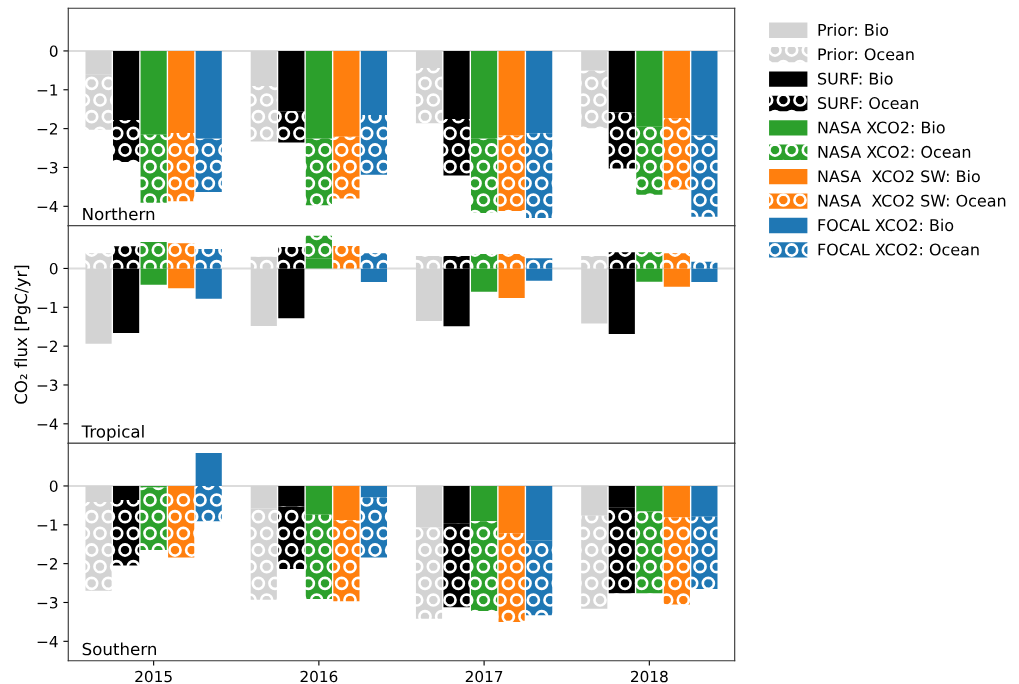  I want to click on text: Southern, so click(119, 649).